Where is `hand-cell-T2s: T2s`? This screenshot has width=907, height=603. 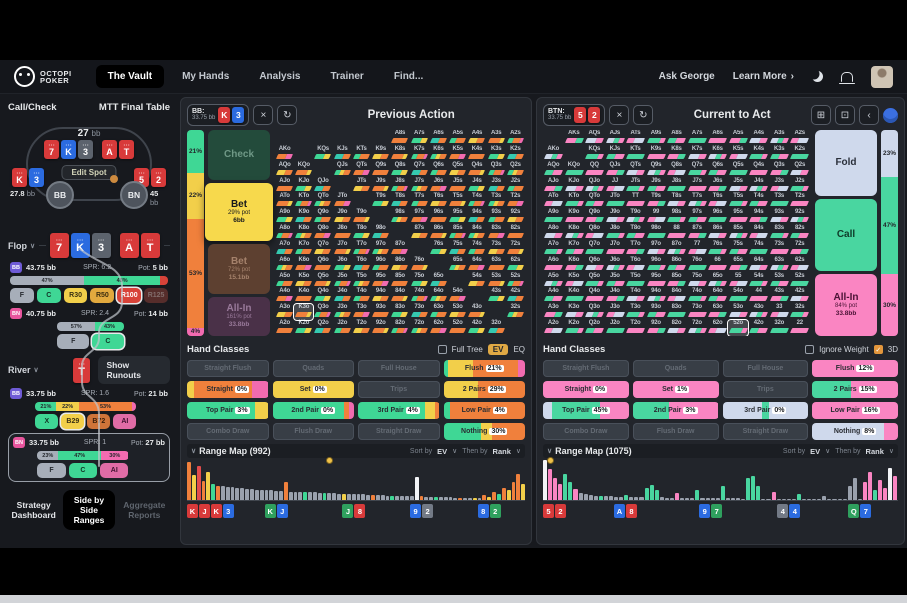 hand-cell-T2s: T2s is located at coordinates (515, 201).